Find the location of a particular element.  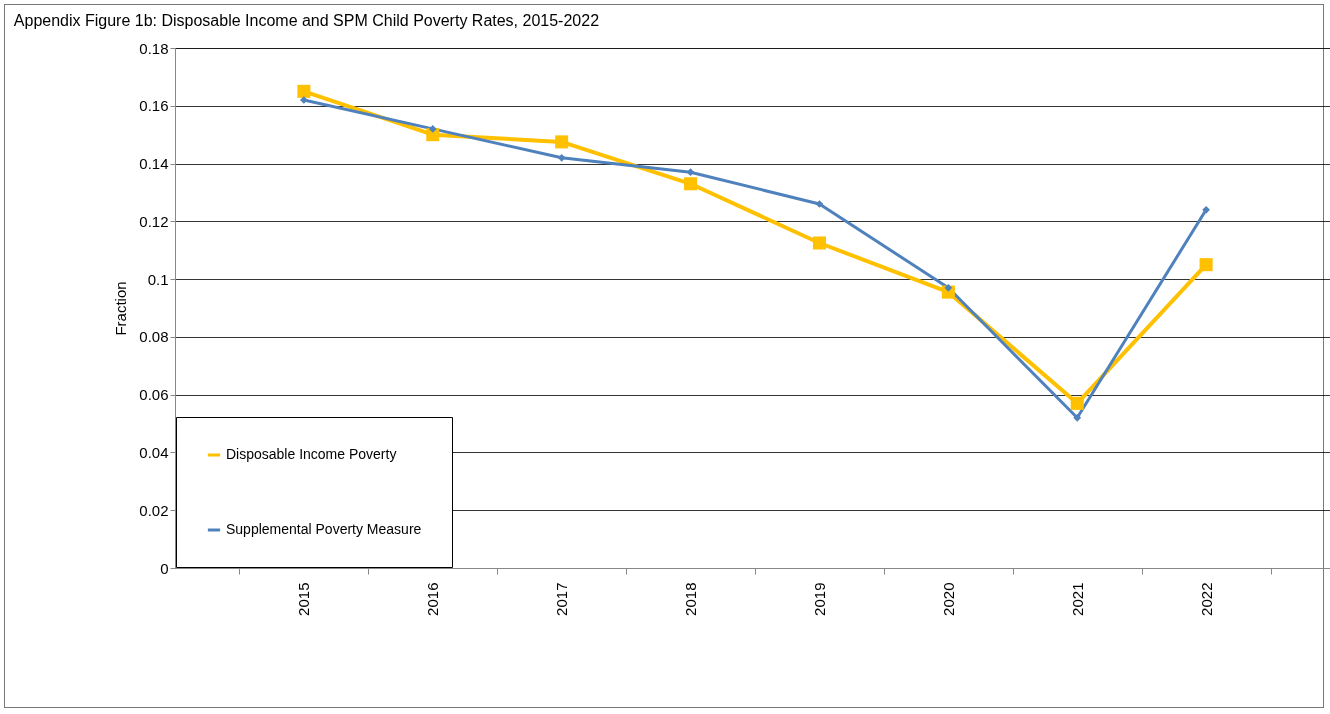

x-tick-label: 2017 is located at coordinates (562, 599).